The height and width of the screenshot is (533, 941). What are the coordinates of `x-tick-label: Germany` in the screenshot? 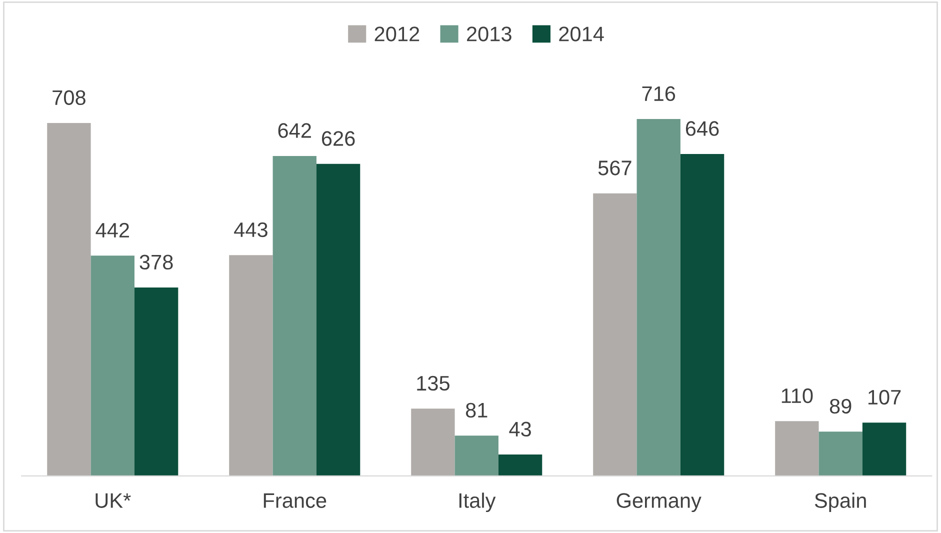 It's located at (659, 502).